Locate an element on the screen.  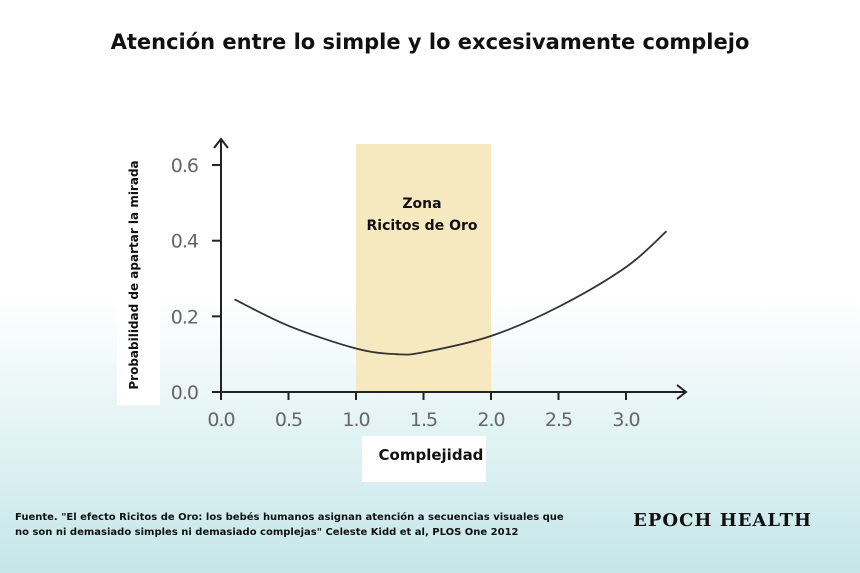
x-tick-label: 2.0 is located at coordinates (490, 420).